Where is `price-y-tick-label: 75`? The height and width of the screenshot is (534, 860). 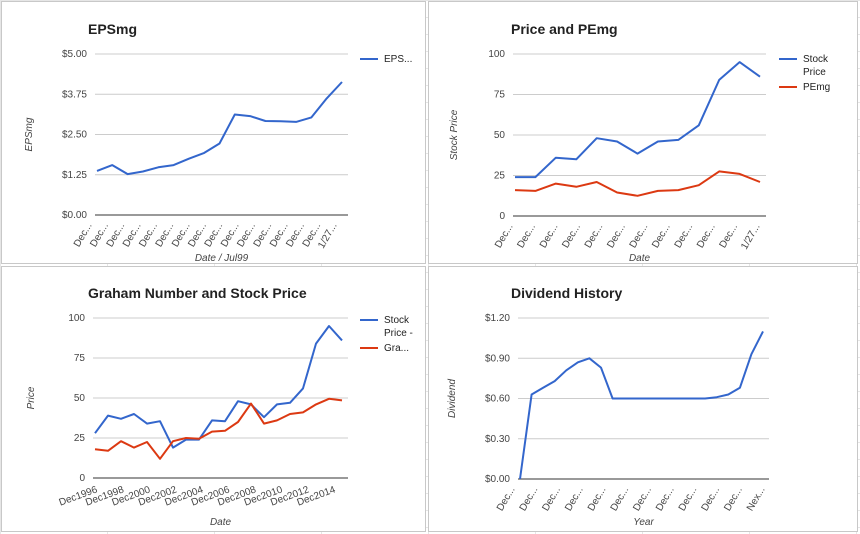 price-y-tick-label: 75 is located at coordinates (500, 95).